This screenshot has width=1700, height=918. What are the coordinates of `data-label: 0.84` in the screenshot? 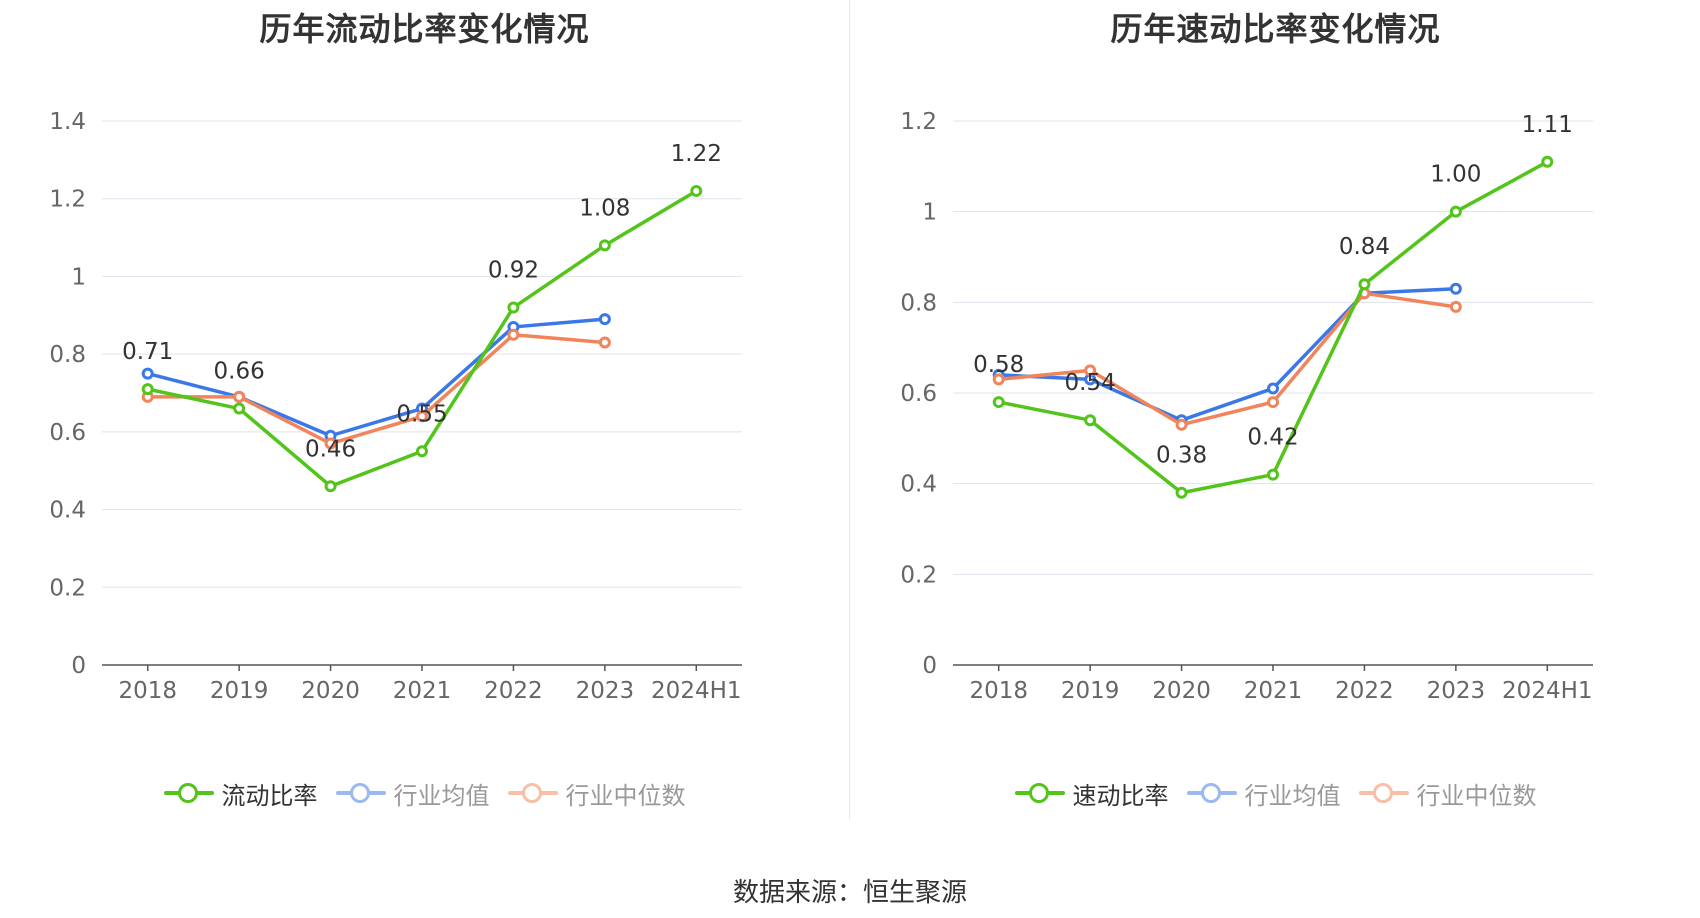 It's located at (1364, 247).